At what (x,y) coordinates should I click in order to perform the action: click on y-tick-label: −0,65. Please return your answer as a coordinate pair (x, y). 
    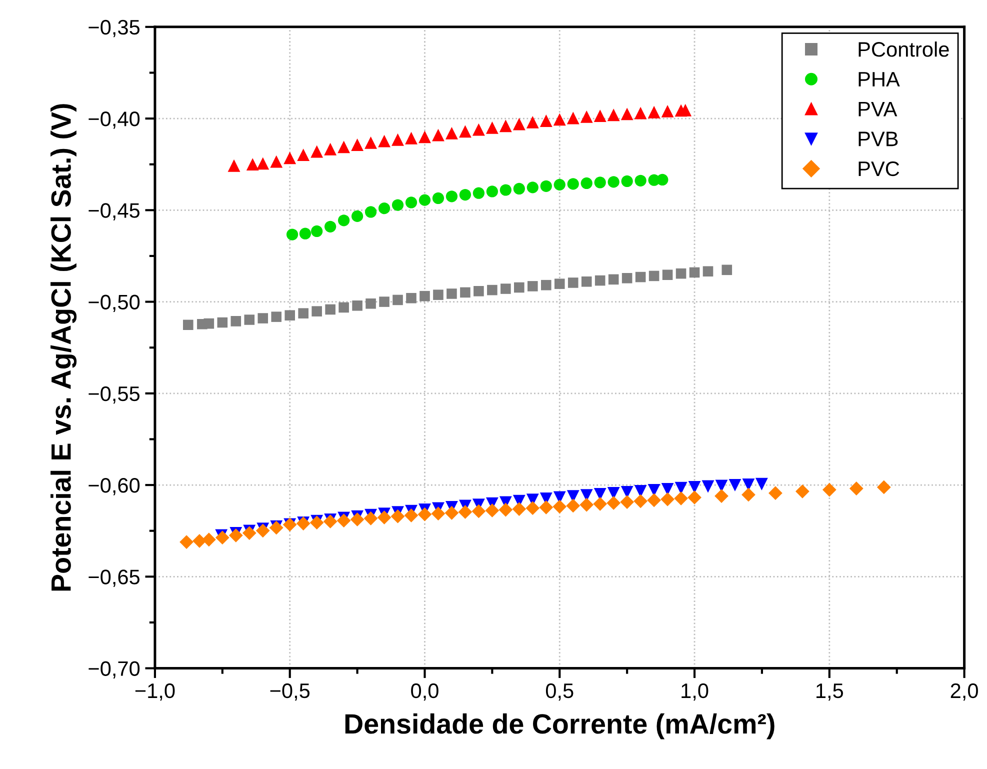
    Looking at the image, I should click on (114, 578).